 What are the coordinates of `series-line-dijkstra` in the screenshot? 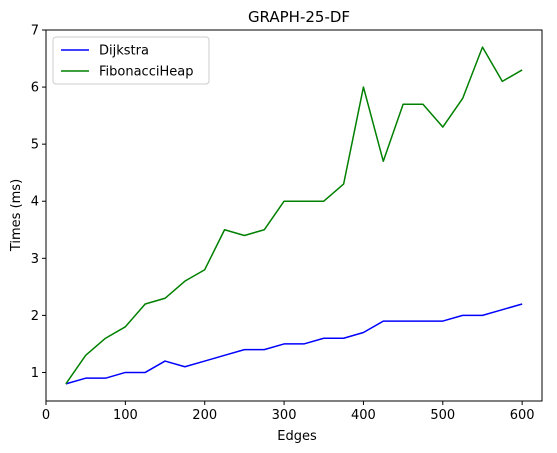 It's located at (294, 344).